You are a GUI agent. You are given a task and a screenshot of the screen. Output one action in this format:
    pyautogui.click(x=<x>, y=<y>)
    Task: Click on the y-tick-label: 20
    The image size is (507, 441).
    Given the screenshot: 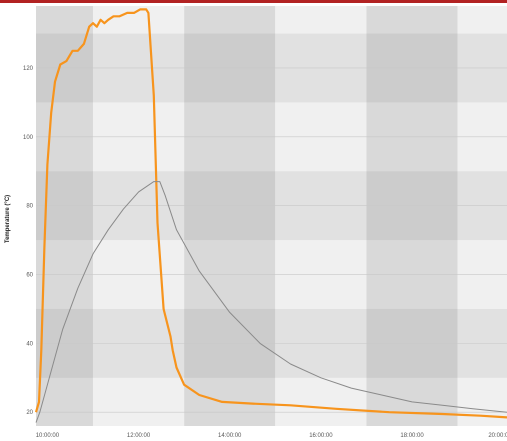 What is the action you would take?
    pyautogui.click(x=29, y=413)
    